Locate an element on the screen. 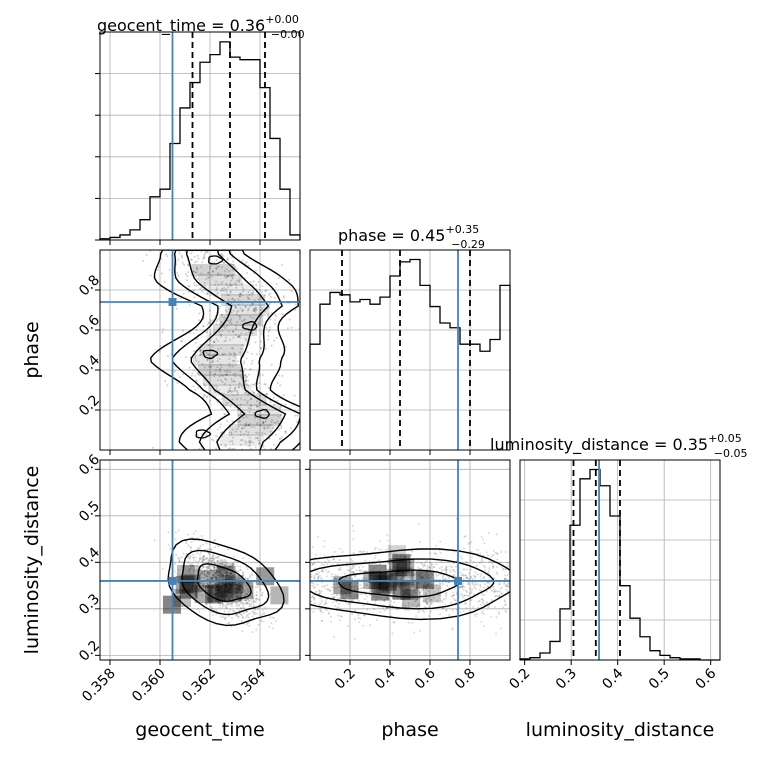  yaxis-phase-tick-label: 0.2 is located at coordinates (89, 405).